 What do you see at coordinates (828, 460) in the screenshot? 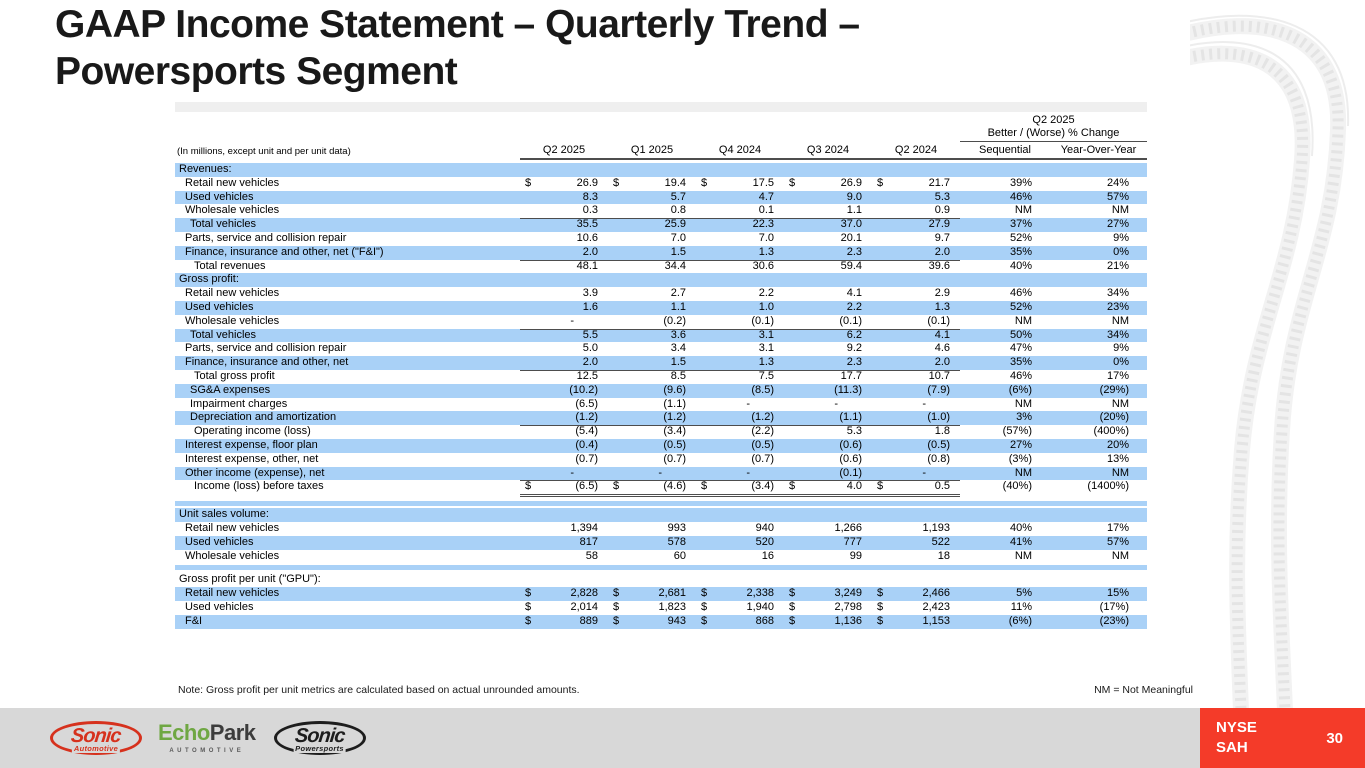
I see `value-cell: (0.6)` at bounding box center [828, 460].